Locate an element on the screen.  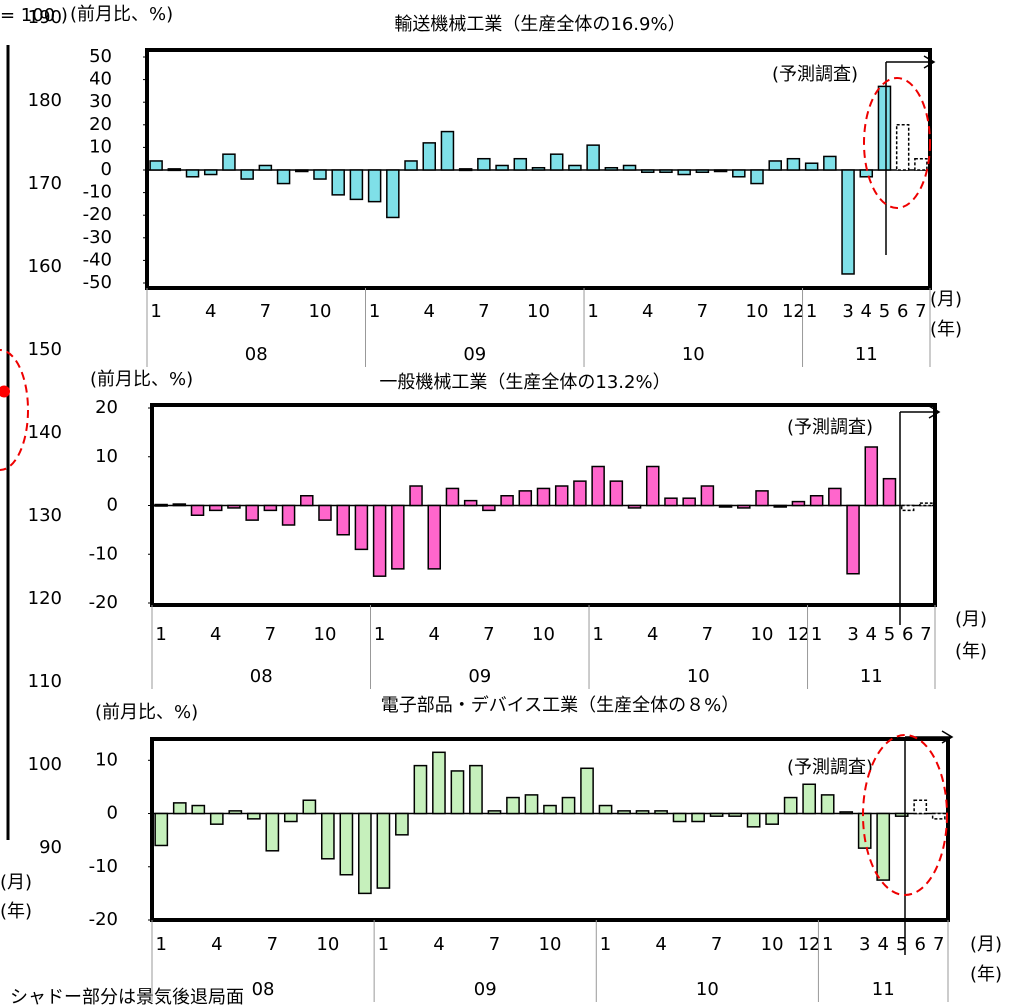
y-tick-label: 170 is located at coordinates (45, 183).